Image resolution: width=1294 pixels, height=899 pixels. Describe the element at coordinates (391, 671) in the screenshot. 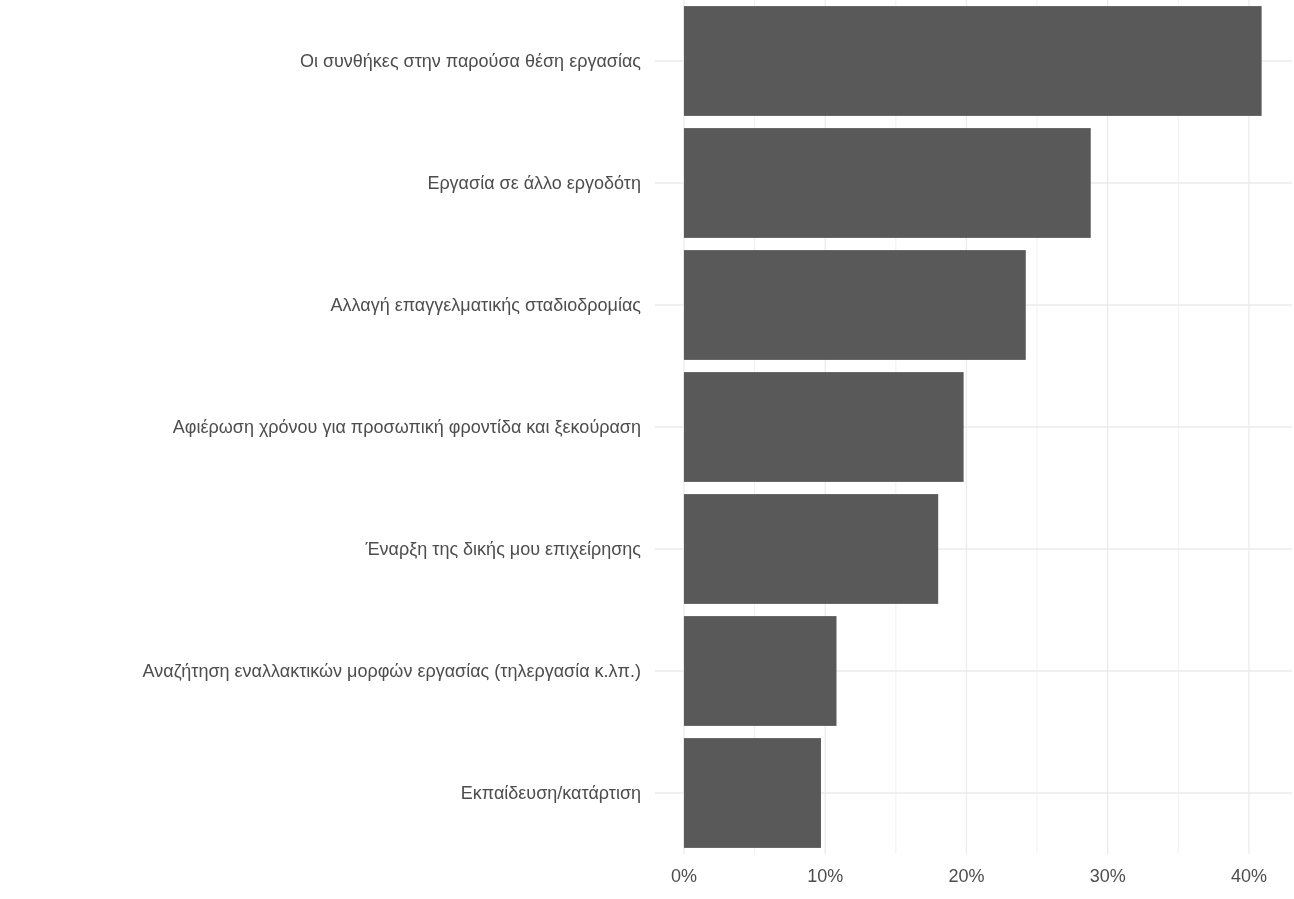

I see `y-tick-label: Αναζήτηση εναλλακτικών μορφών εργασίας (τηλεργασία κ.λπ.)` at that location.